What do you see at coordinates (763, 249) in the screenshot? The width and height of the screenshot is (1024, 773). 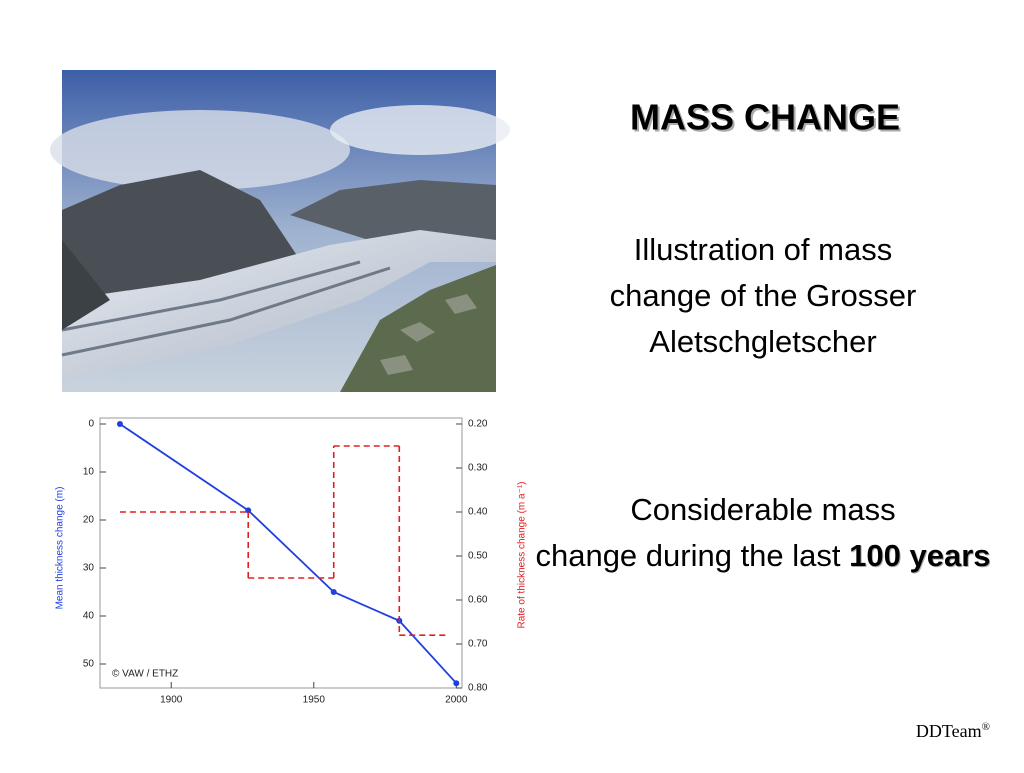 I see `paragraph-line: Illustration of mass` at bounding box center [763, 249].